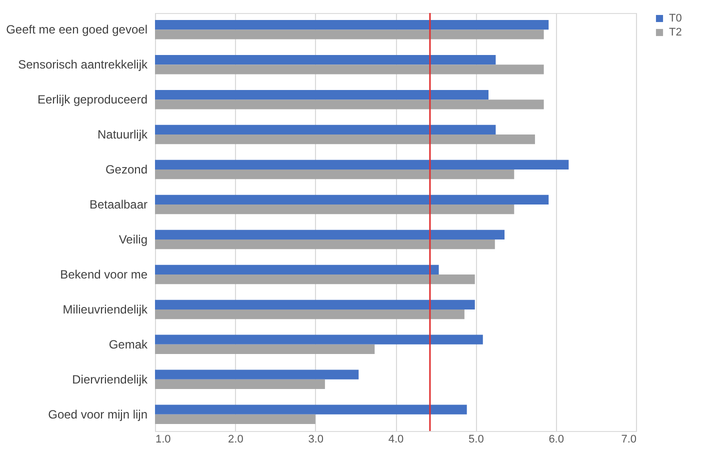 The width and height of the screenshot is (727, 466). I want to click on x-tick-label: 5.0, so click(476, 440).